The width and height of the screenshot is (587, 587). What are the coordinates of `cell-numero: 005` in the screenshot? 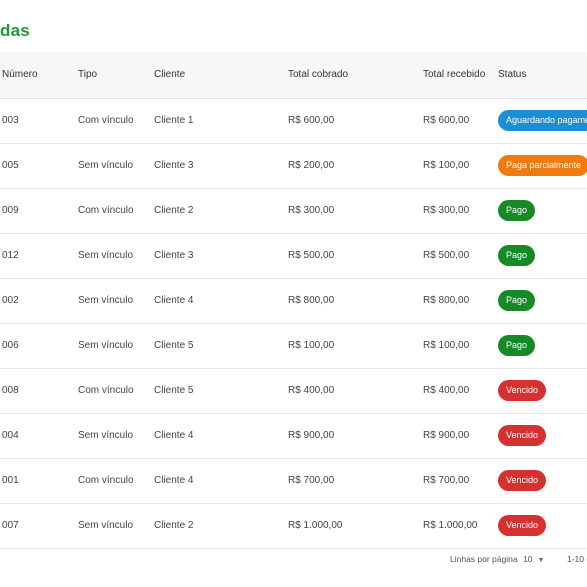 It's located at (10, 165).